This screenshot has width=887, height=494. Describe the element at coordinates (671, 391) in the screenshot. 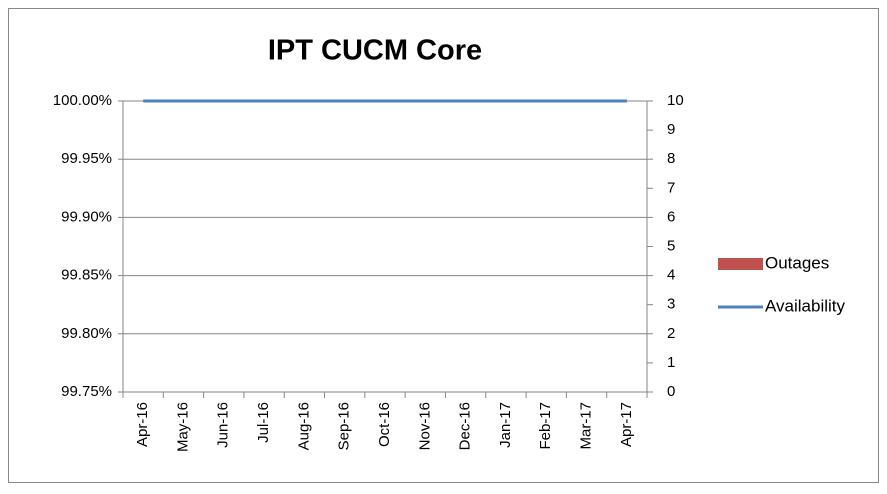

I see `y2-tick-label: 0` at that location.